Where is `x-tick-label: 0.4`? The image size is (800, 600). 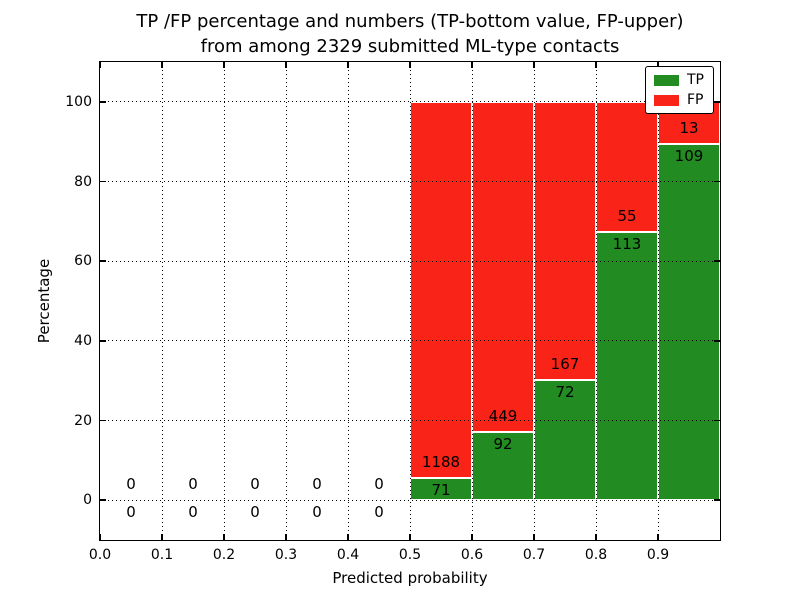 x-tick-label: 0.4 is located at coordinates (348, 555).